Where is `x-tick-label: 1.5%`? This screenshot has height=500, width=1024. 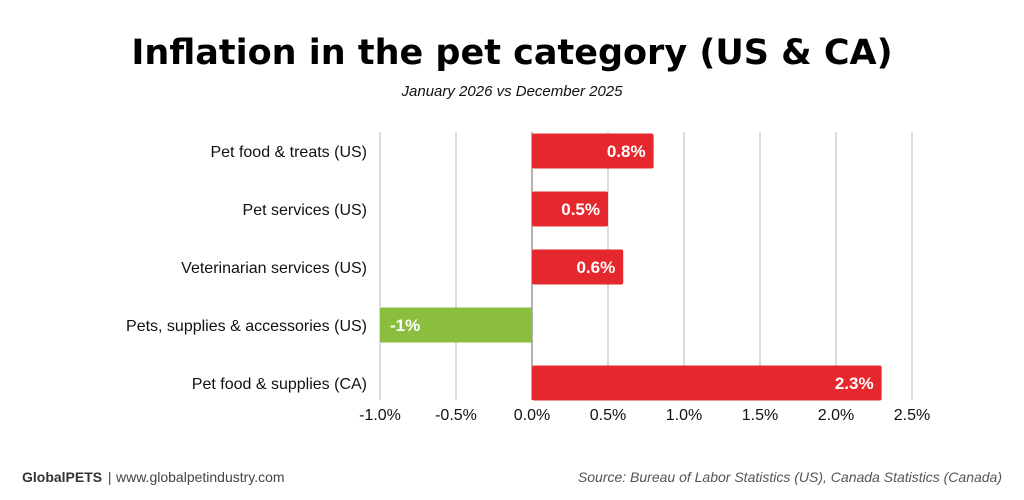 x-tick-label: 1.5% is located at coordinates (760, 415).